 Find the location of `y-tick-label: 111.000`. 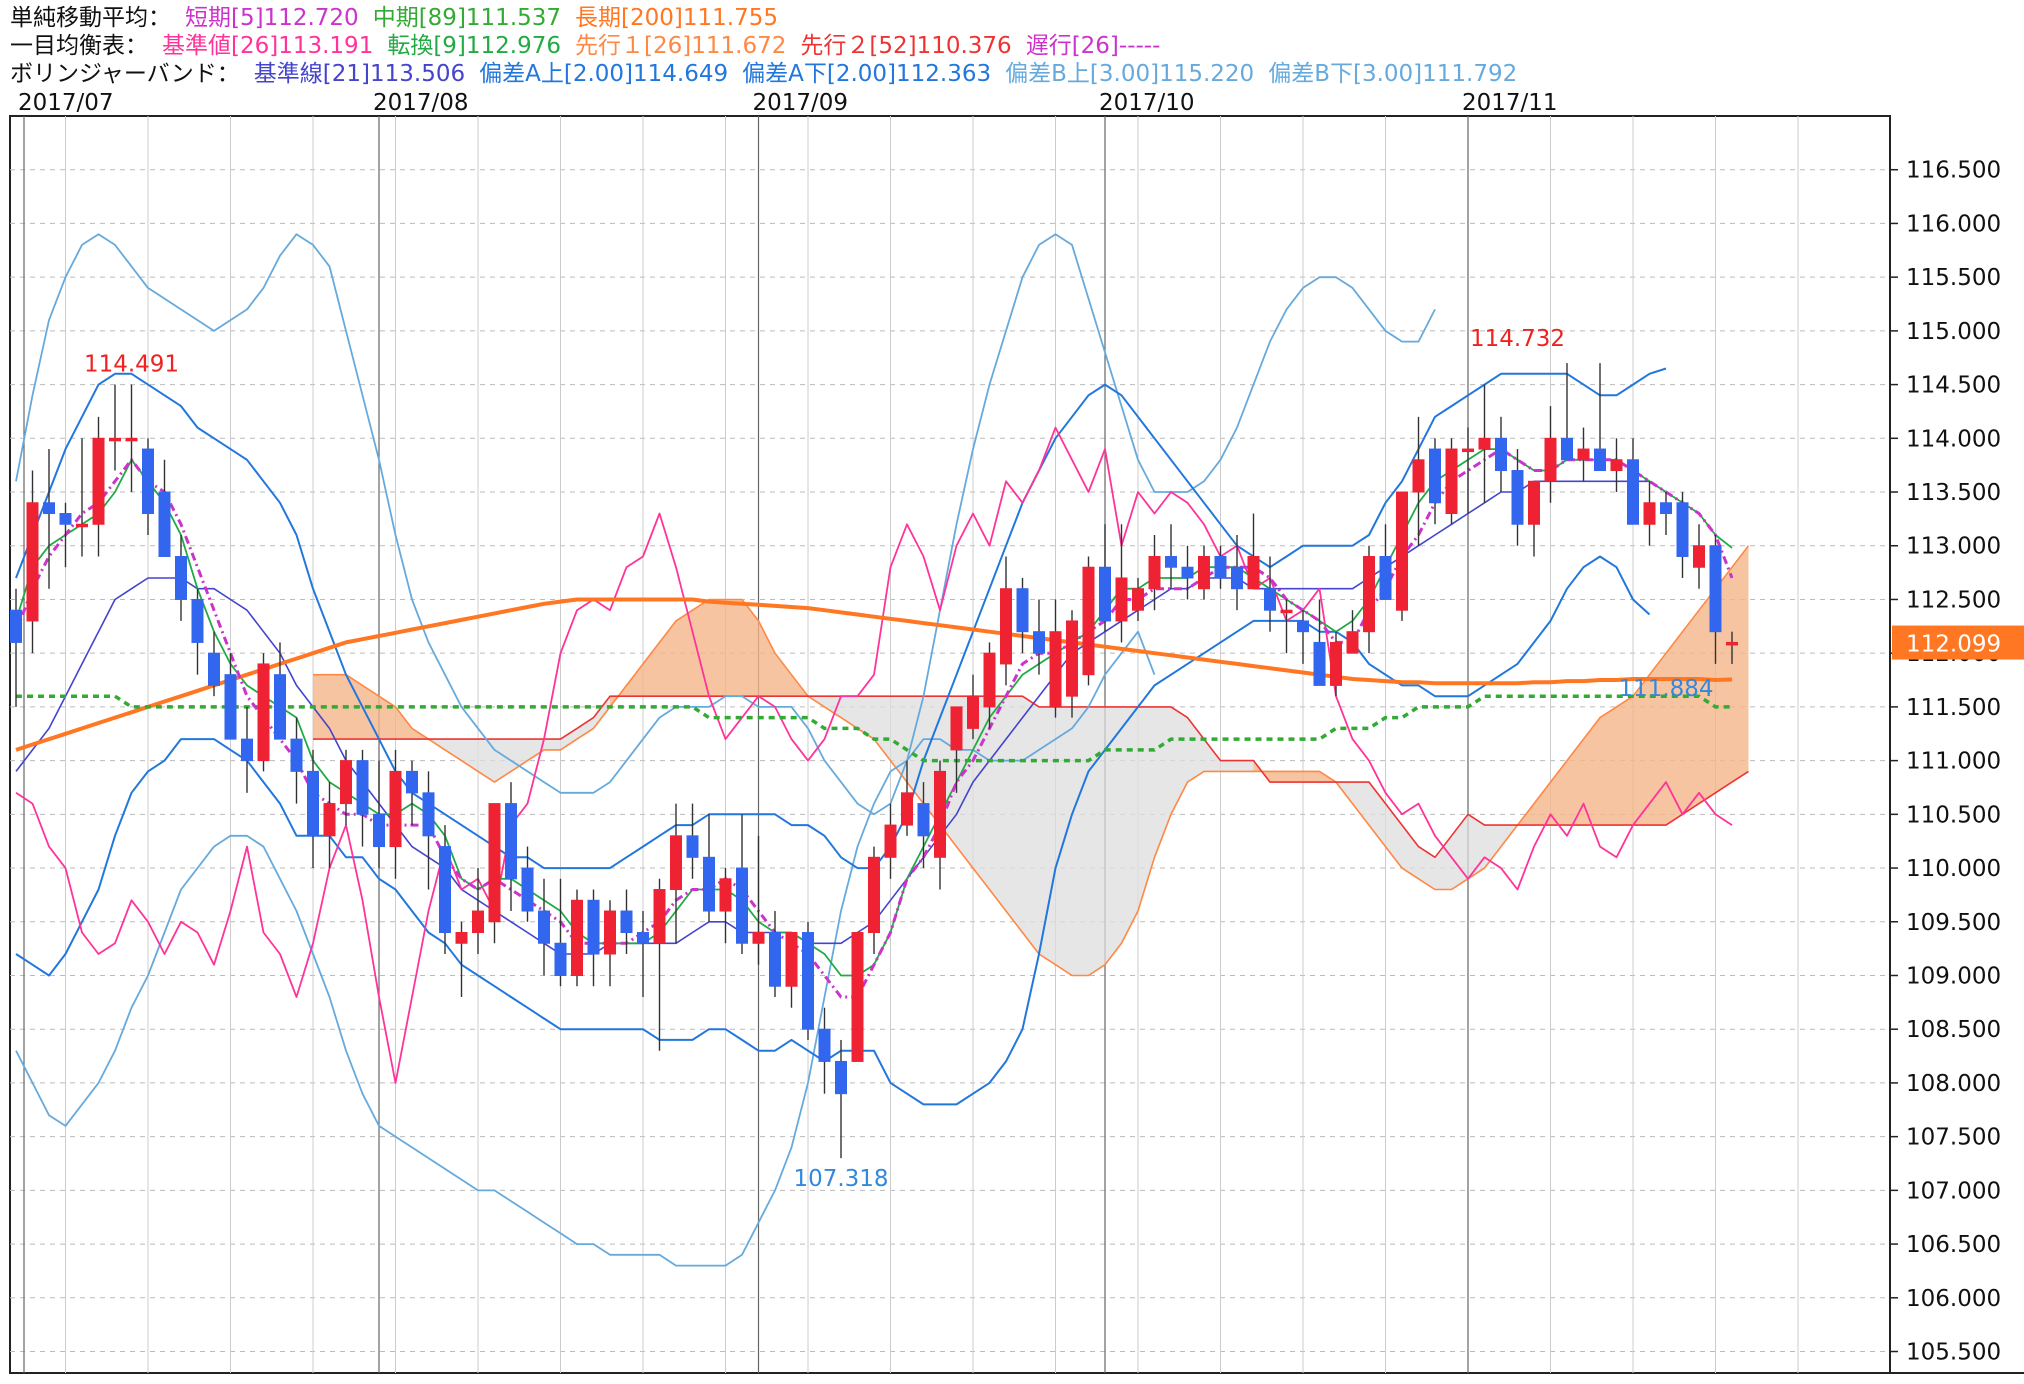

y-tick-label: 111.000 is located at coordinates (1953, 762).